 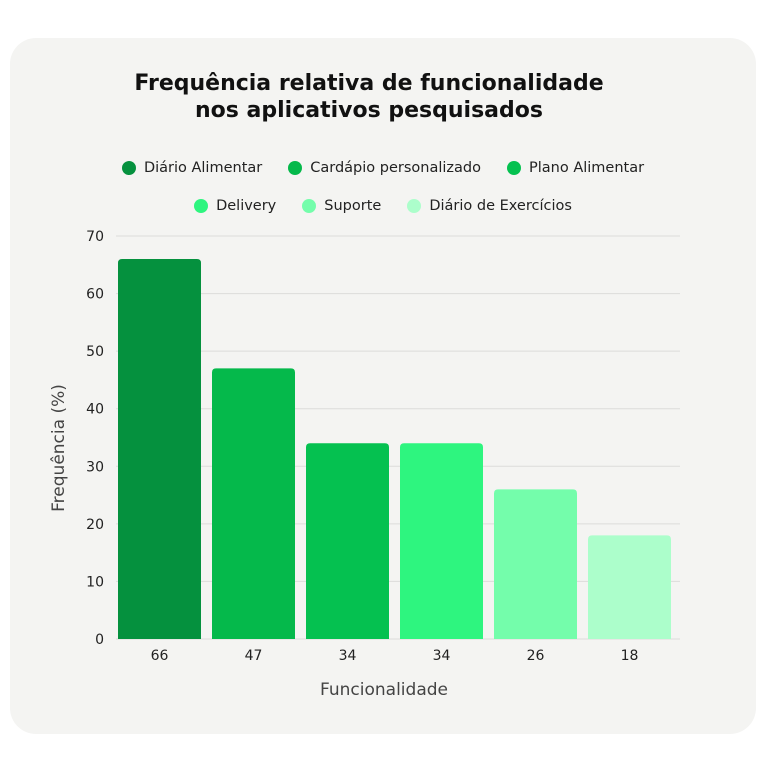 What do you see at coordinates (353, 206) in the screenshot?
I see `legend-label: Suporte` at bounding box center [353, 206].